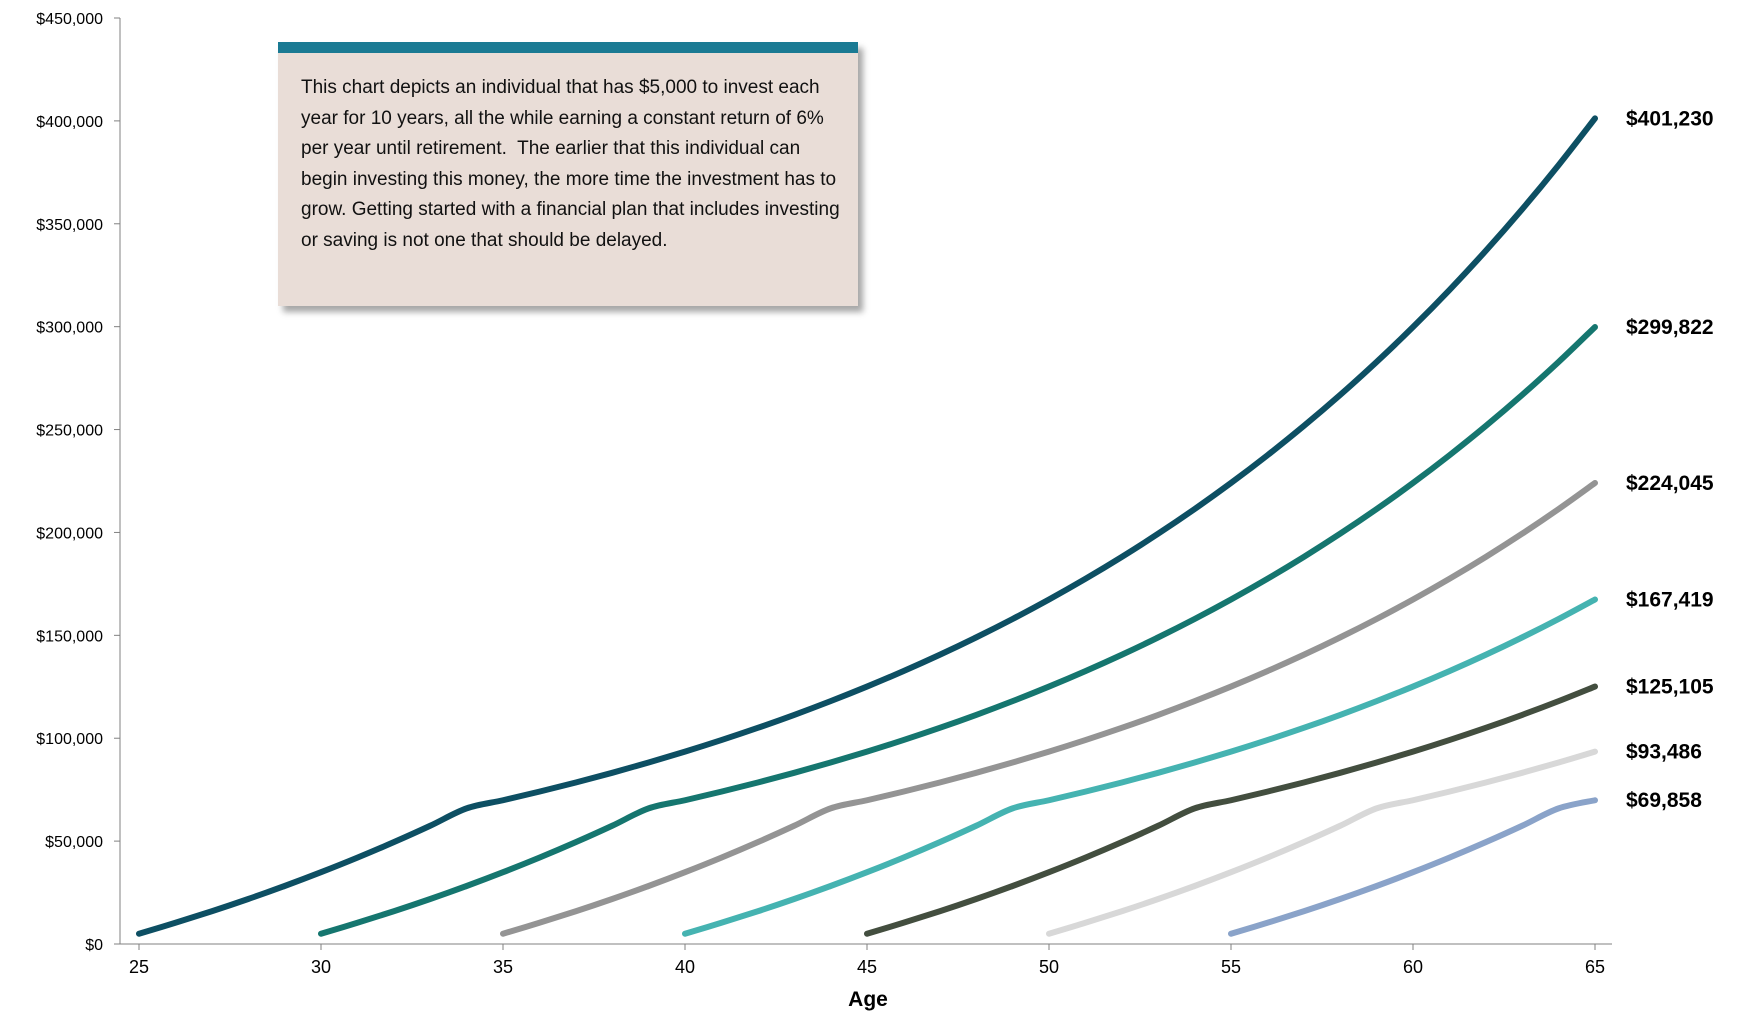 The width and height of the screenshot is (1750, 1018). What do you see at coordinates (69, 636) in the screenshot?
I see `y-tick-label: $150,000` at bounding box center [69, 636].